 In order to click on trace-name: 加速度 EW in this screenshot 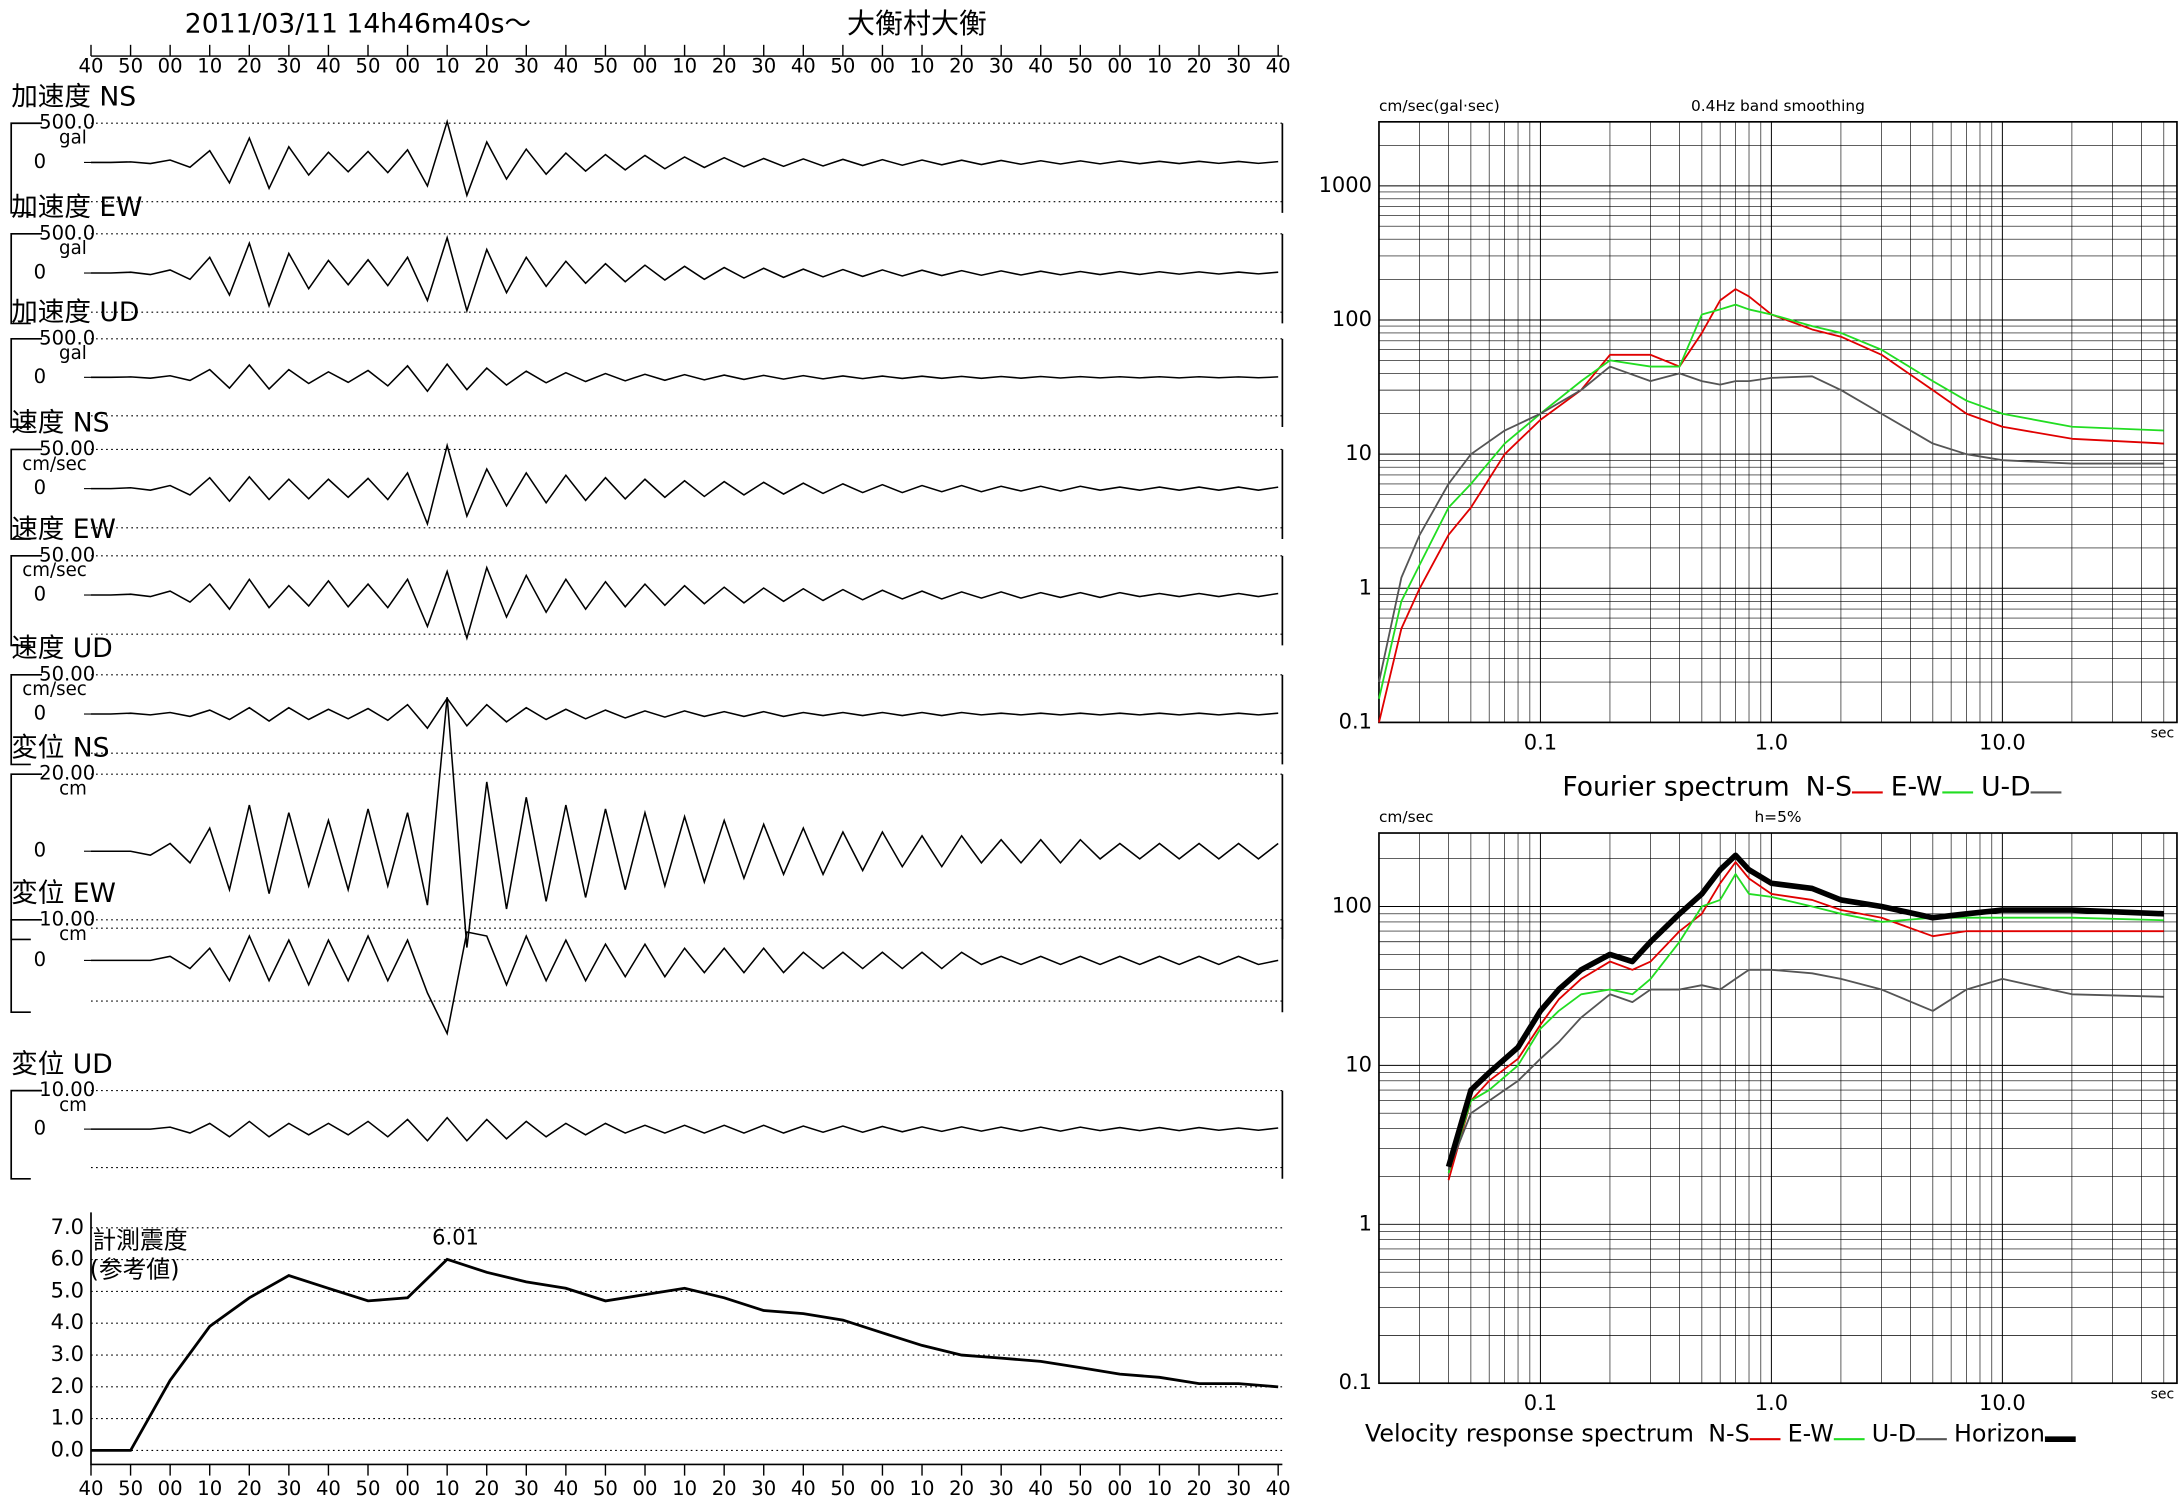, I will do `click(76, 207)`.